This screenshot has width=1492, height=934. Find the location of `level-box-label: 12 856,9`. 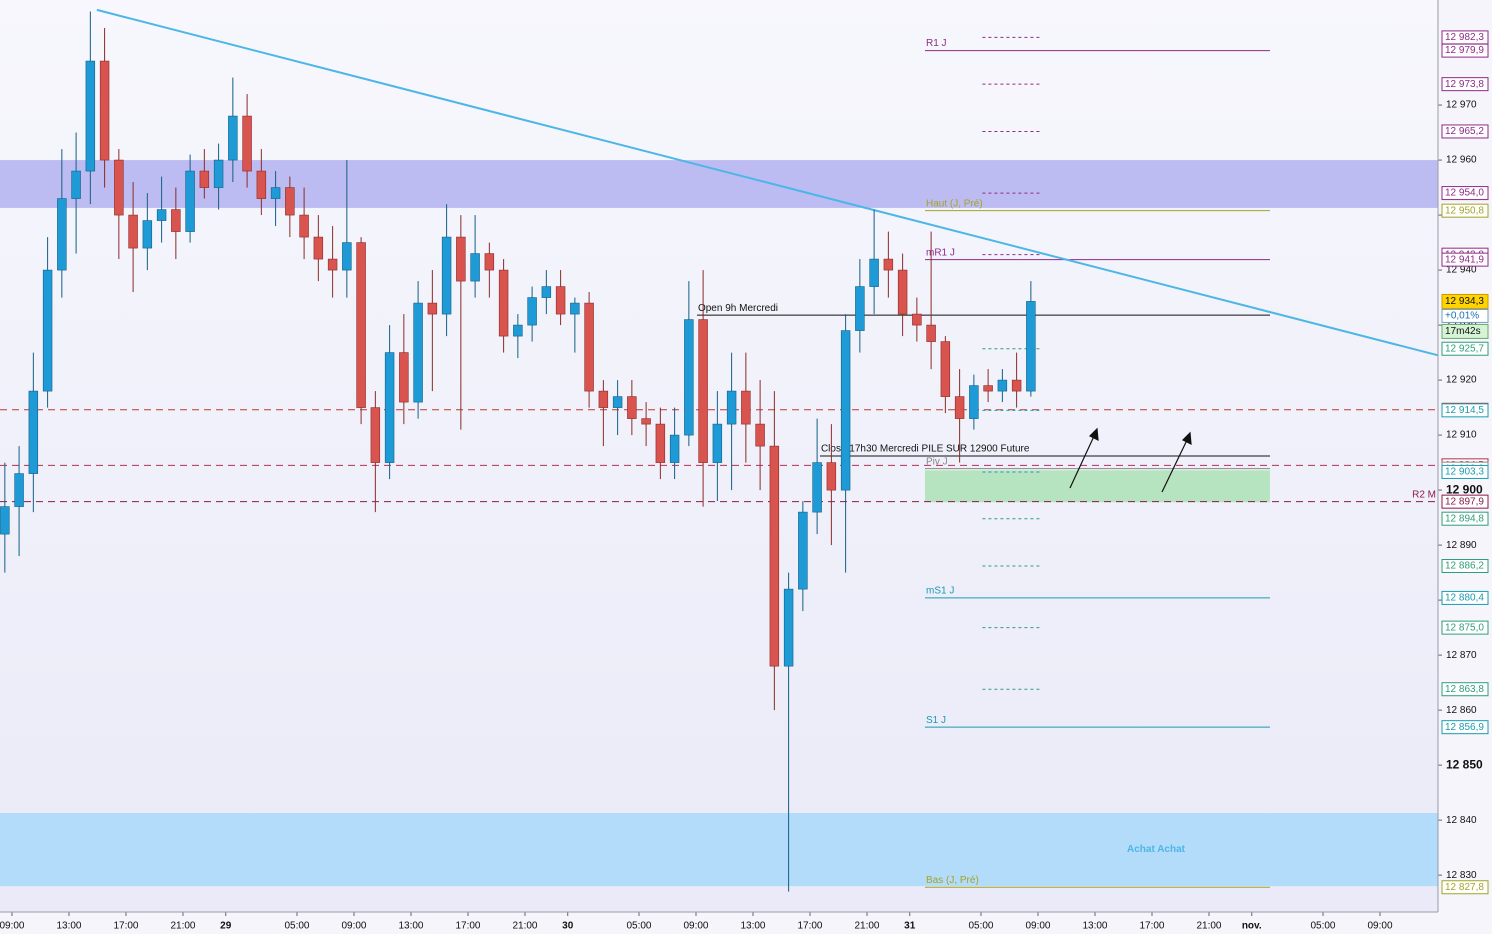

level-box-label: 12 856,9 is located at coordinates (1464, 727).